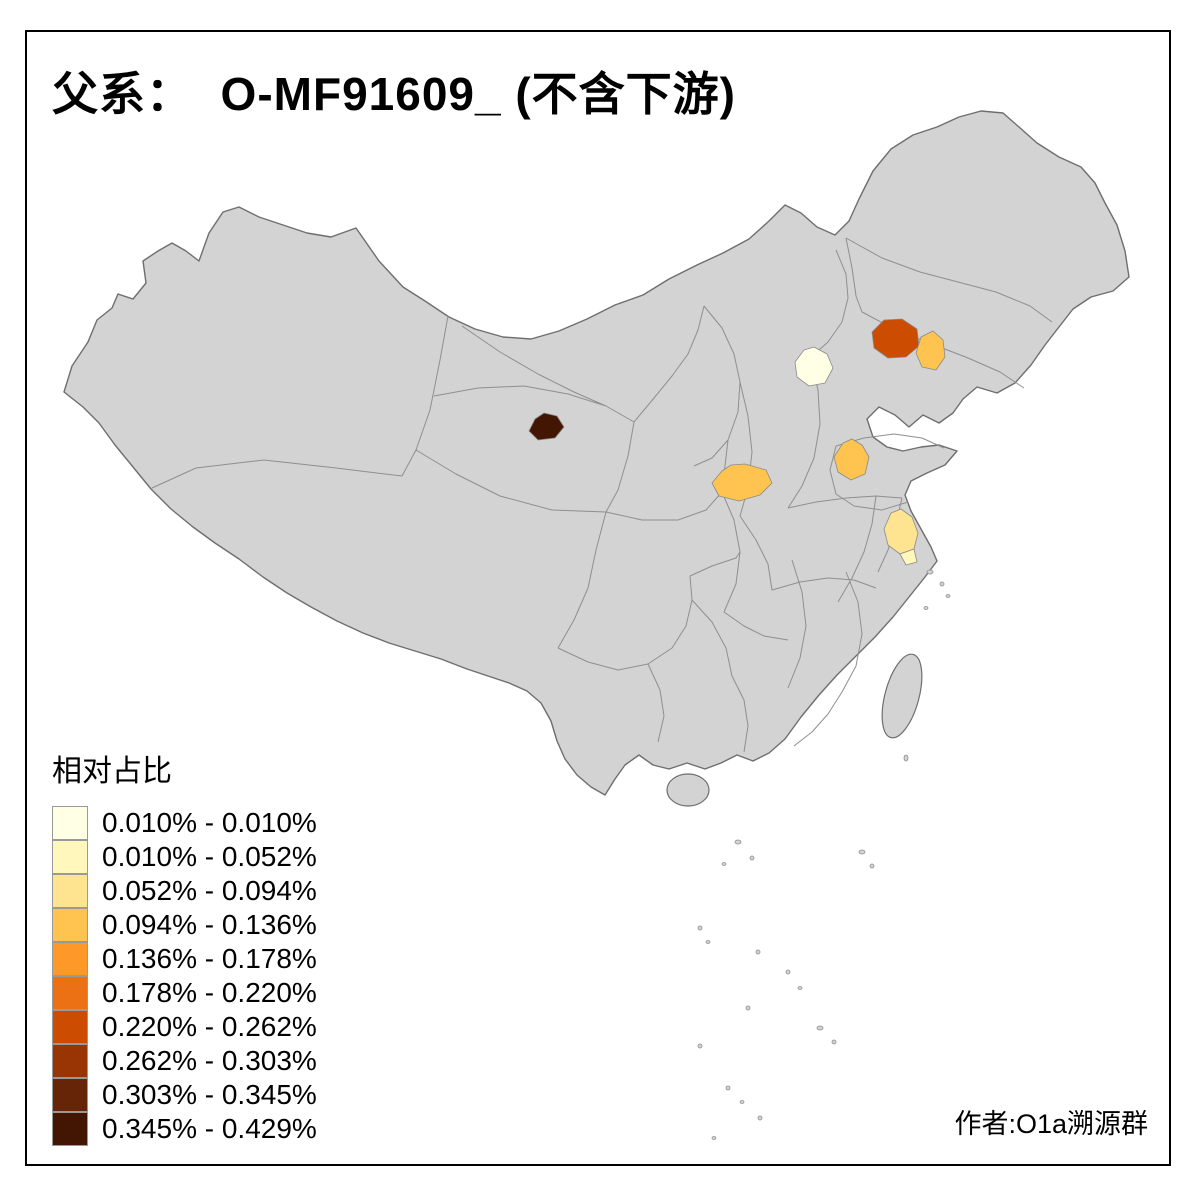  Describe the element at coordinates (688, 790) in the screenshot. I see `hainan-island` at that location.